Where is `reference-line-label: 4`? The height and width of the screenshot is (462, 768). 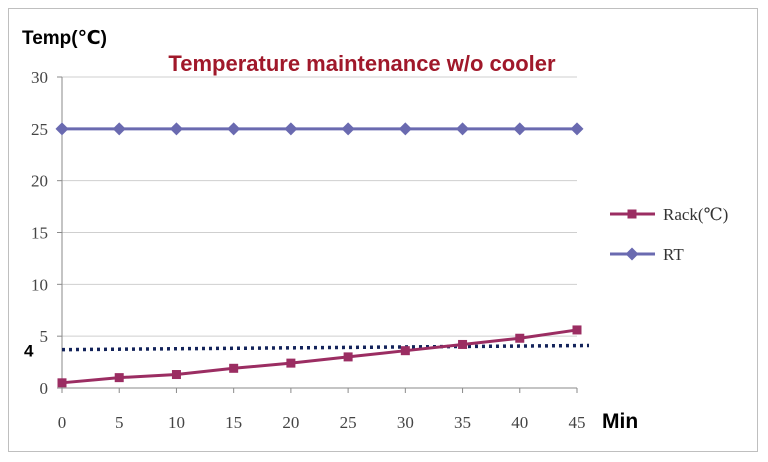 reference-line-label: 4 is located at coordinates (29, 351).